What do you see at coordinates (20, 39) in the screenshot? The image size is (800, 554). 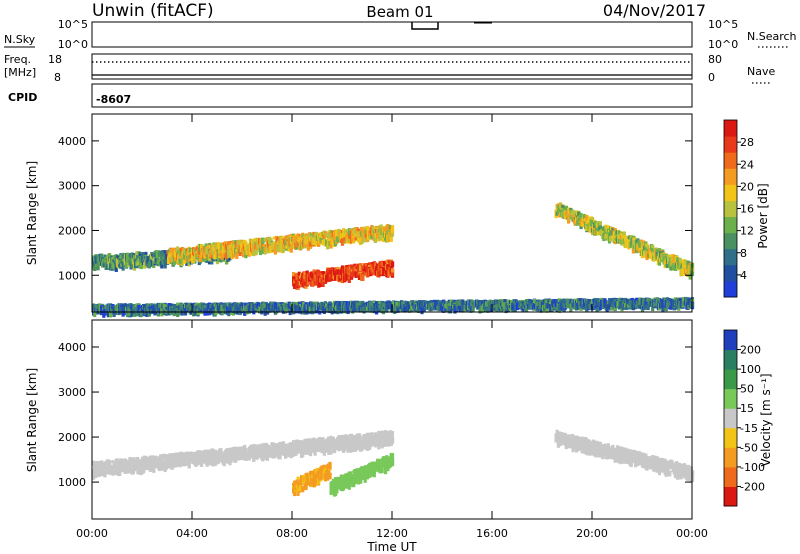 I see `nsky-label: N.Sky` at bounding box center [20, 39].